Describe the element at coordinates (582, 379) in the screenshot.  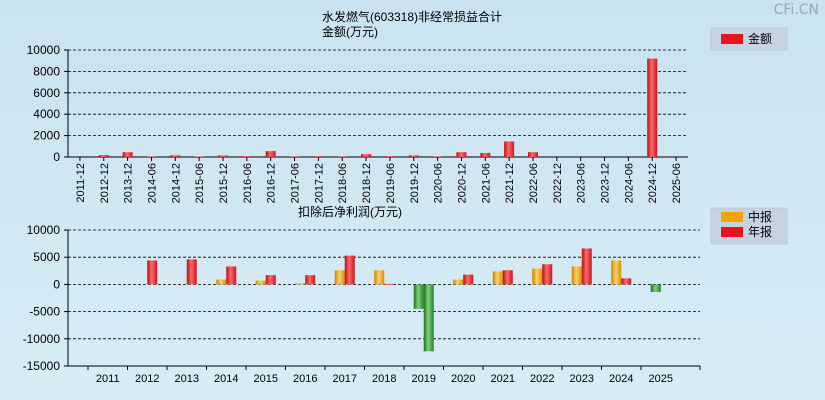
I see `chart2-xtick-label: 2023` at that location.